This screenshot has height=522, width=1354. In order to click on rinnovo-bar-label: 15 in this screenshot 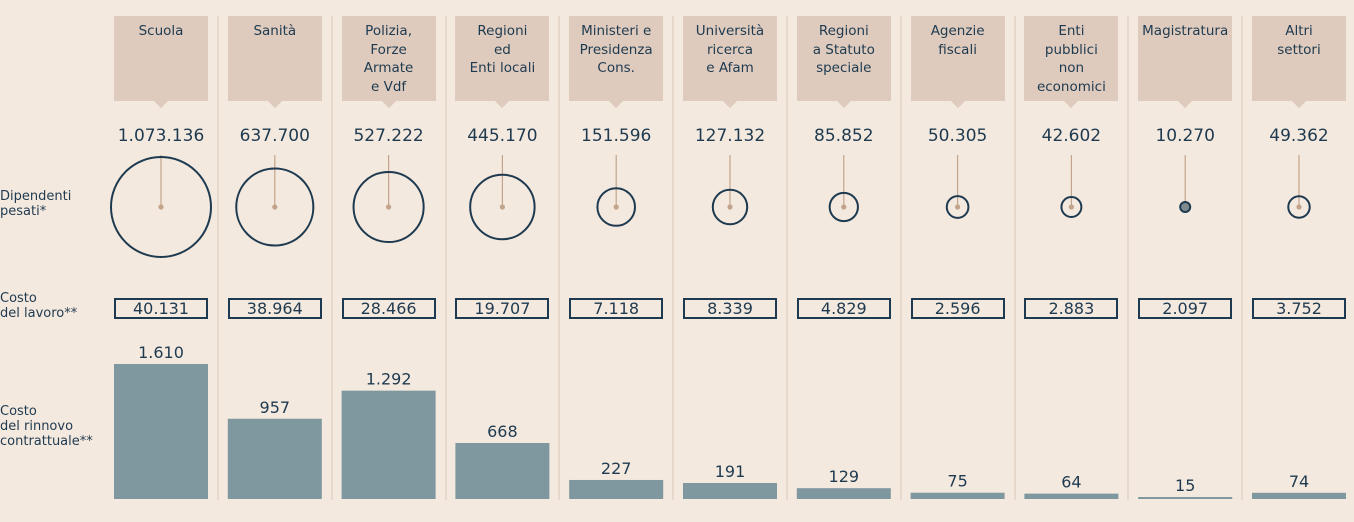, I will do `click(1185, 485)`.